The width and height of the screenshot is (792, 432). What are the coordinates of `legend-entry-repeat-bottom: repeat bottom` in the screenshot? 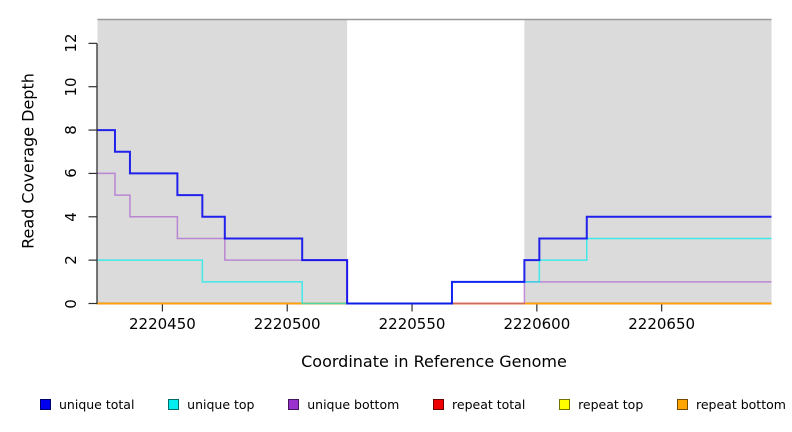 It's located at (731, 404).